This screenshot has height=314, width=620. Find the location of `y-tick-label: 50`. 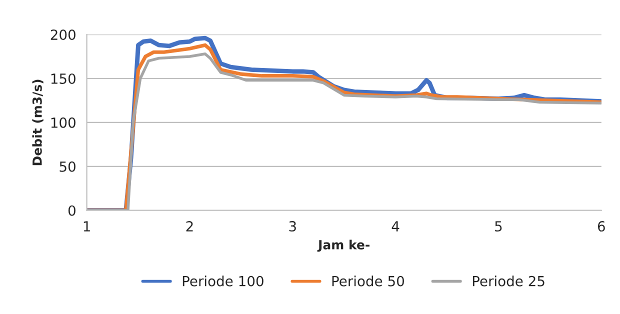

y-tick-label: 50 is located at coordinates (68, 166).